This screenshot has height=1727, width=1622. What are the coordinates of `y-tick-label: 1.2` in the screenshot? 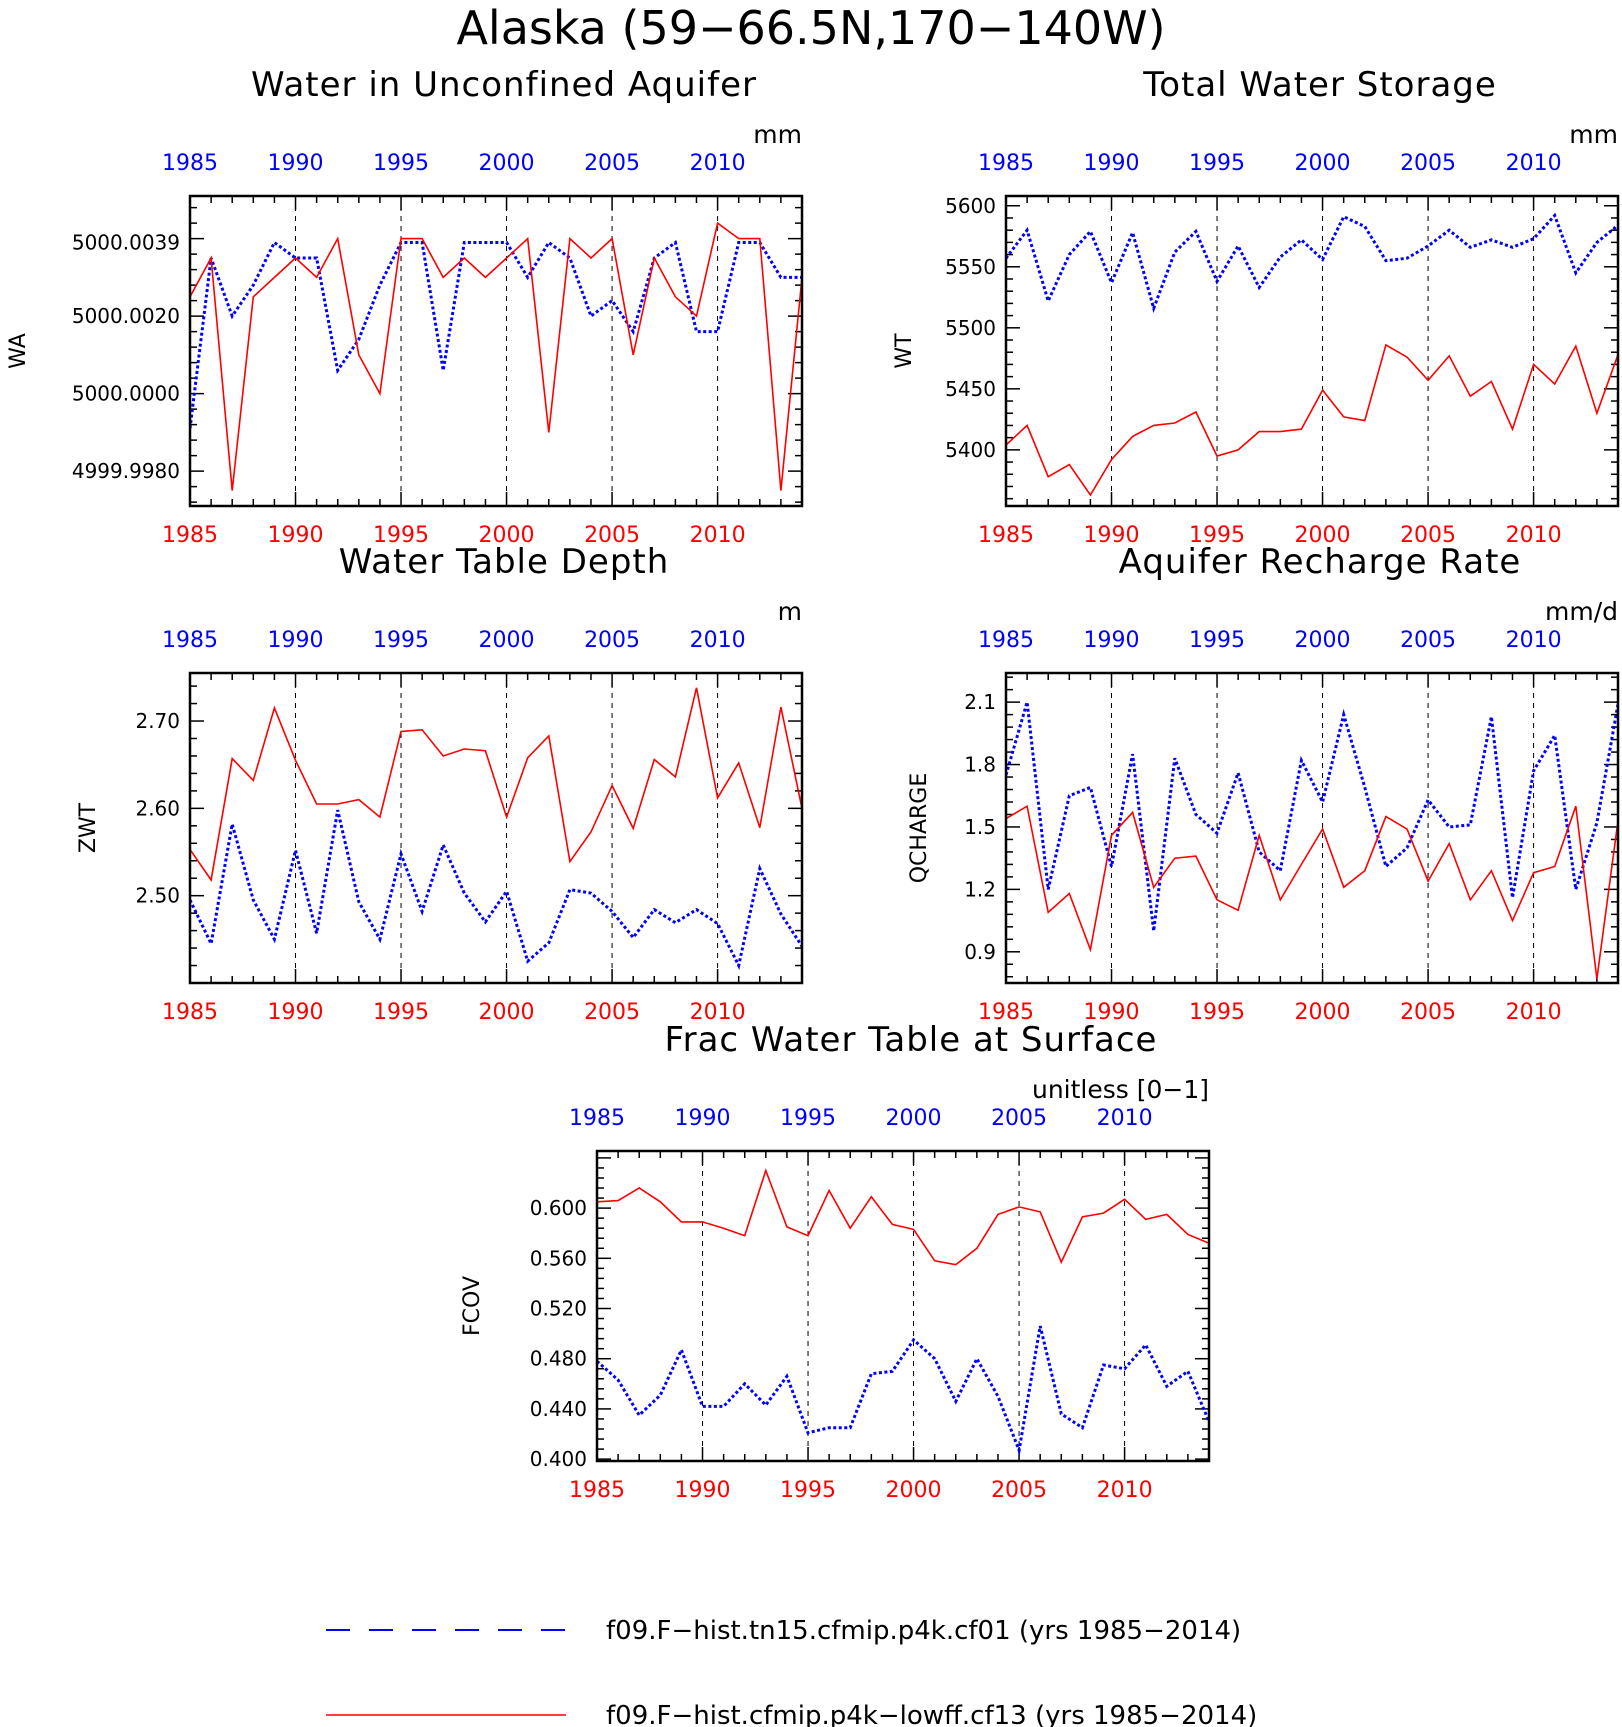 It's located at (980, 889).